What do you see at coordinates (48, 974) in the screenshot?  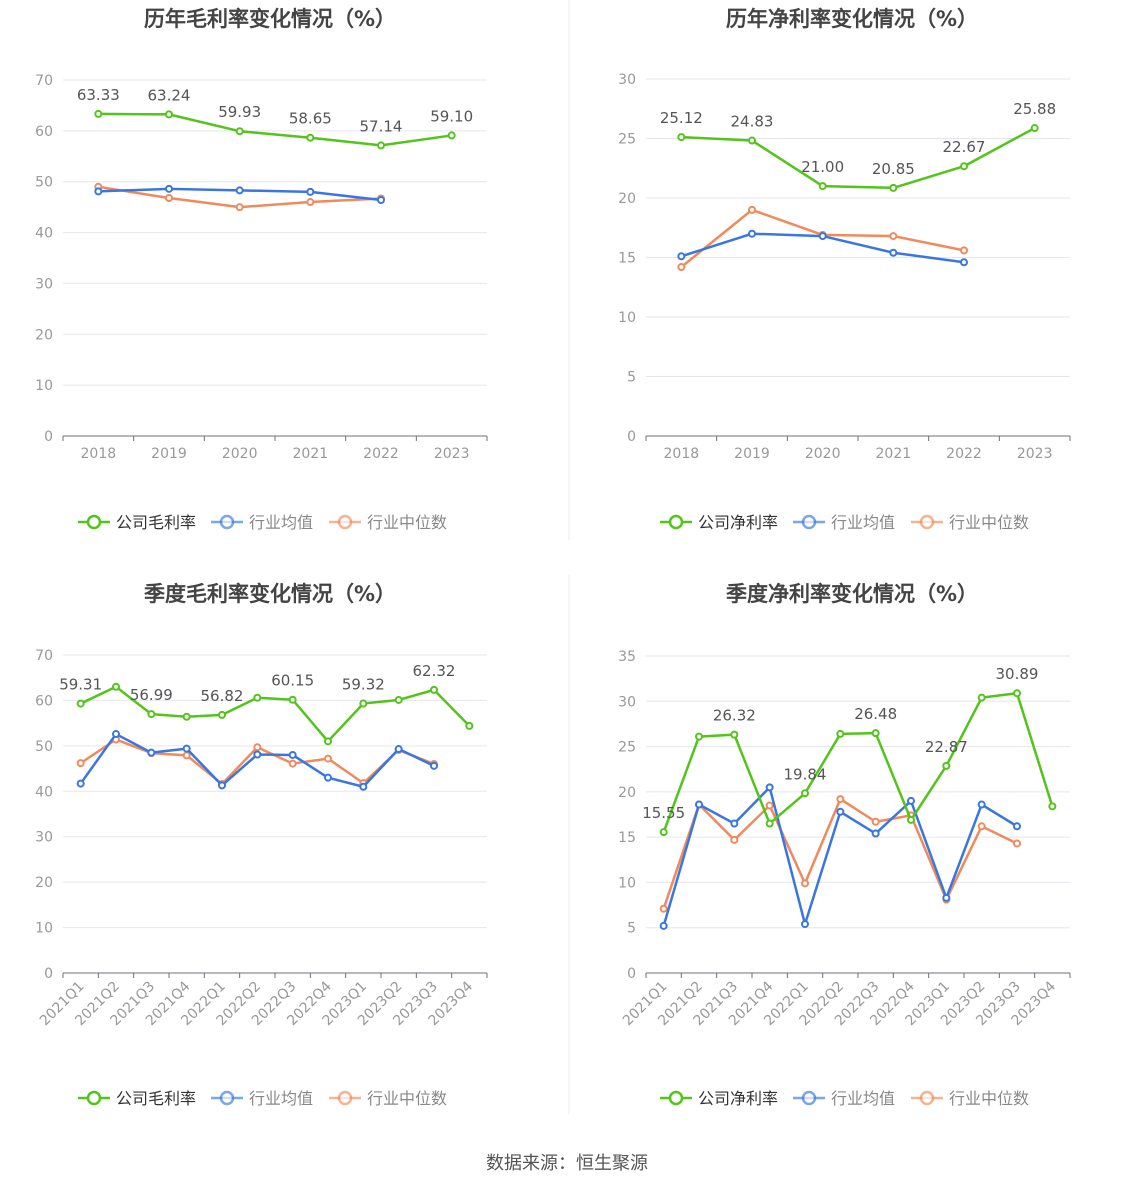 I see `chart3-y-tick-label: 0` at bounding box center [48, 974].